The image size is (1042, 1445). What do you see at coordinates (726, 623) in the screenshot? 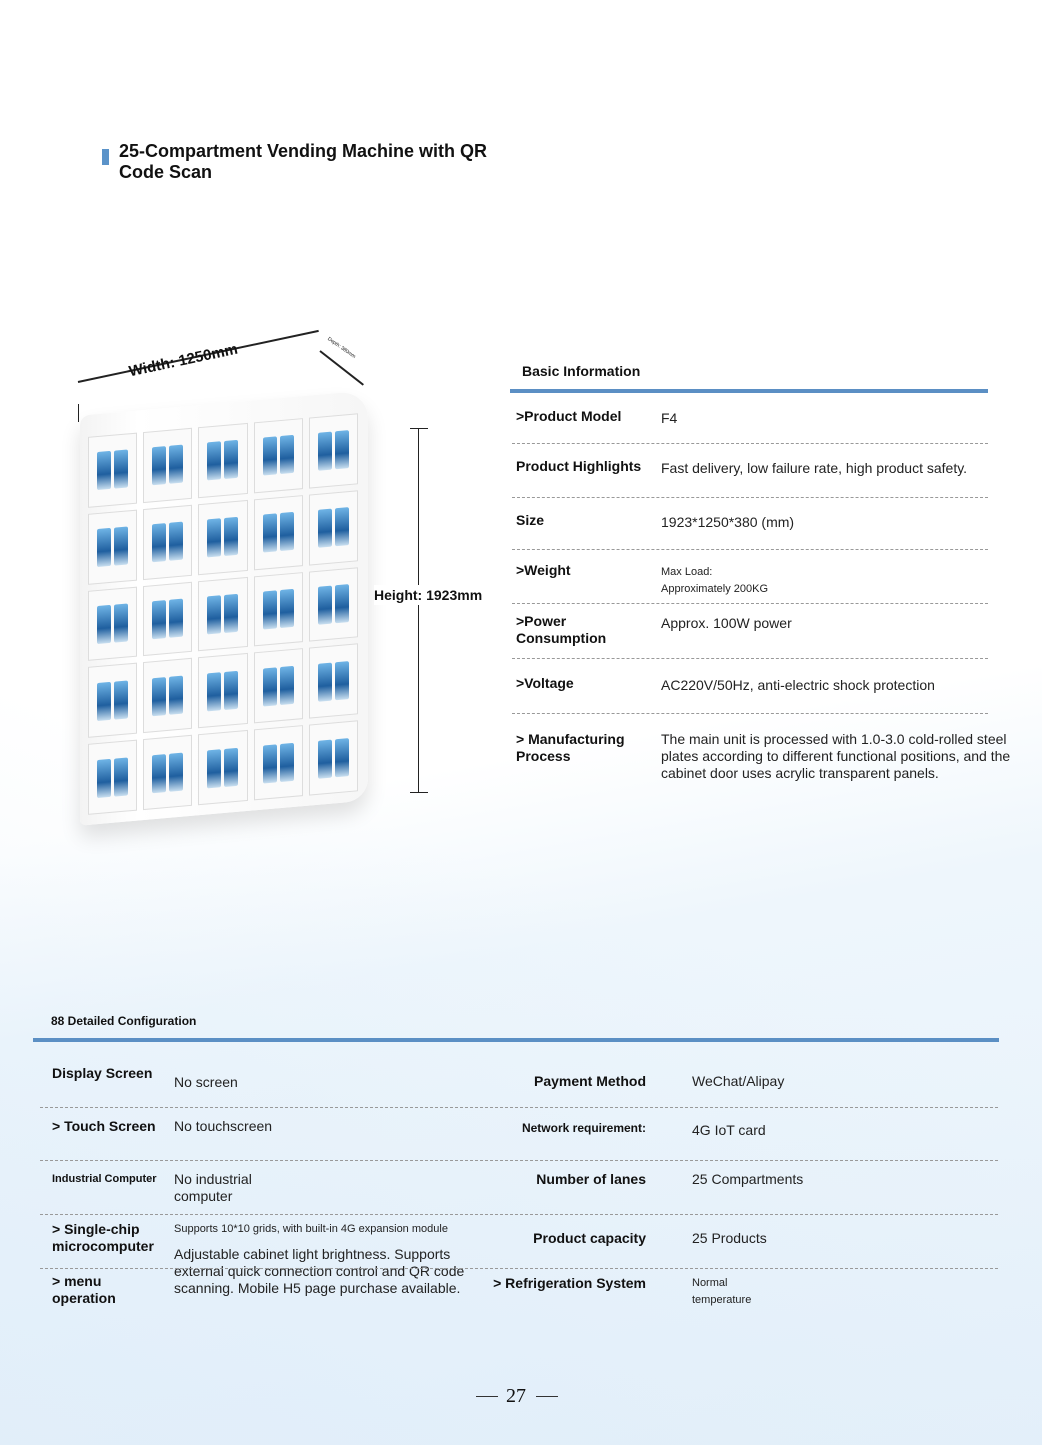
I see `basic-row-value: Approx. 100W power` at bounding box center [726, 623].